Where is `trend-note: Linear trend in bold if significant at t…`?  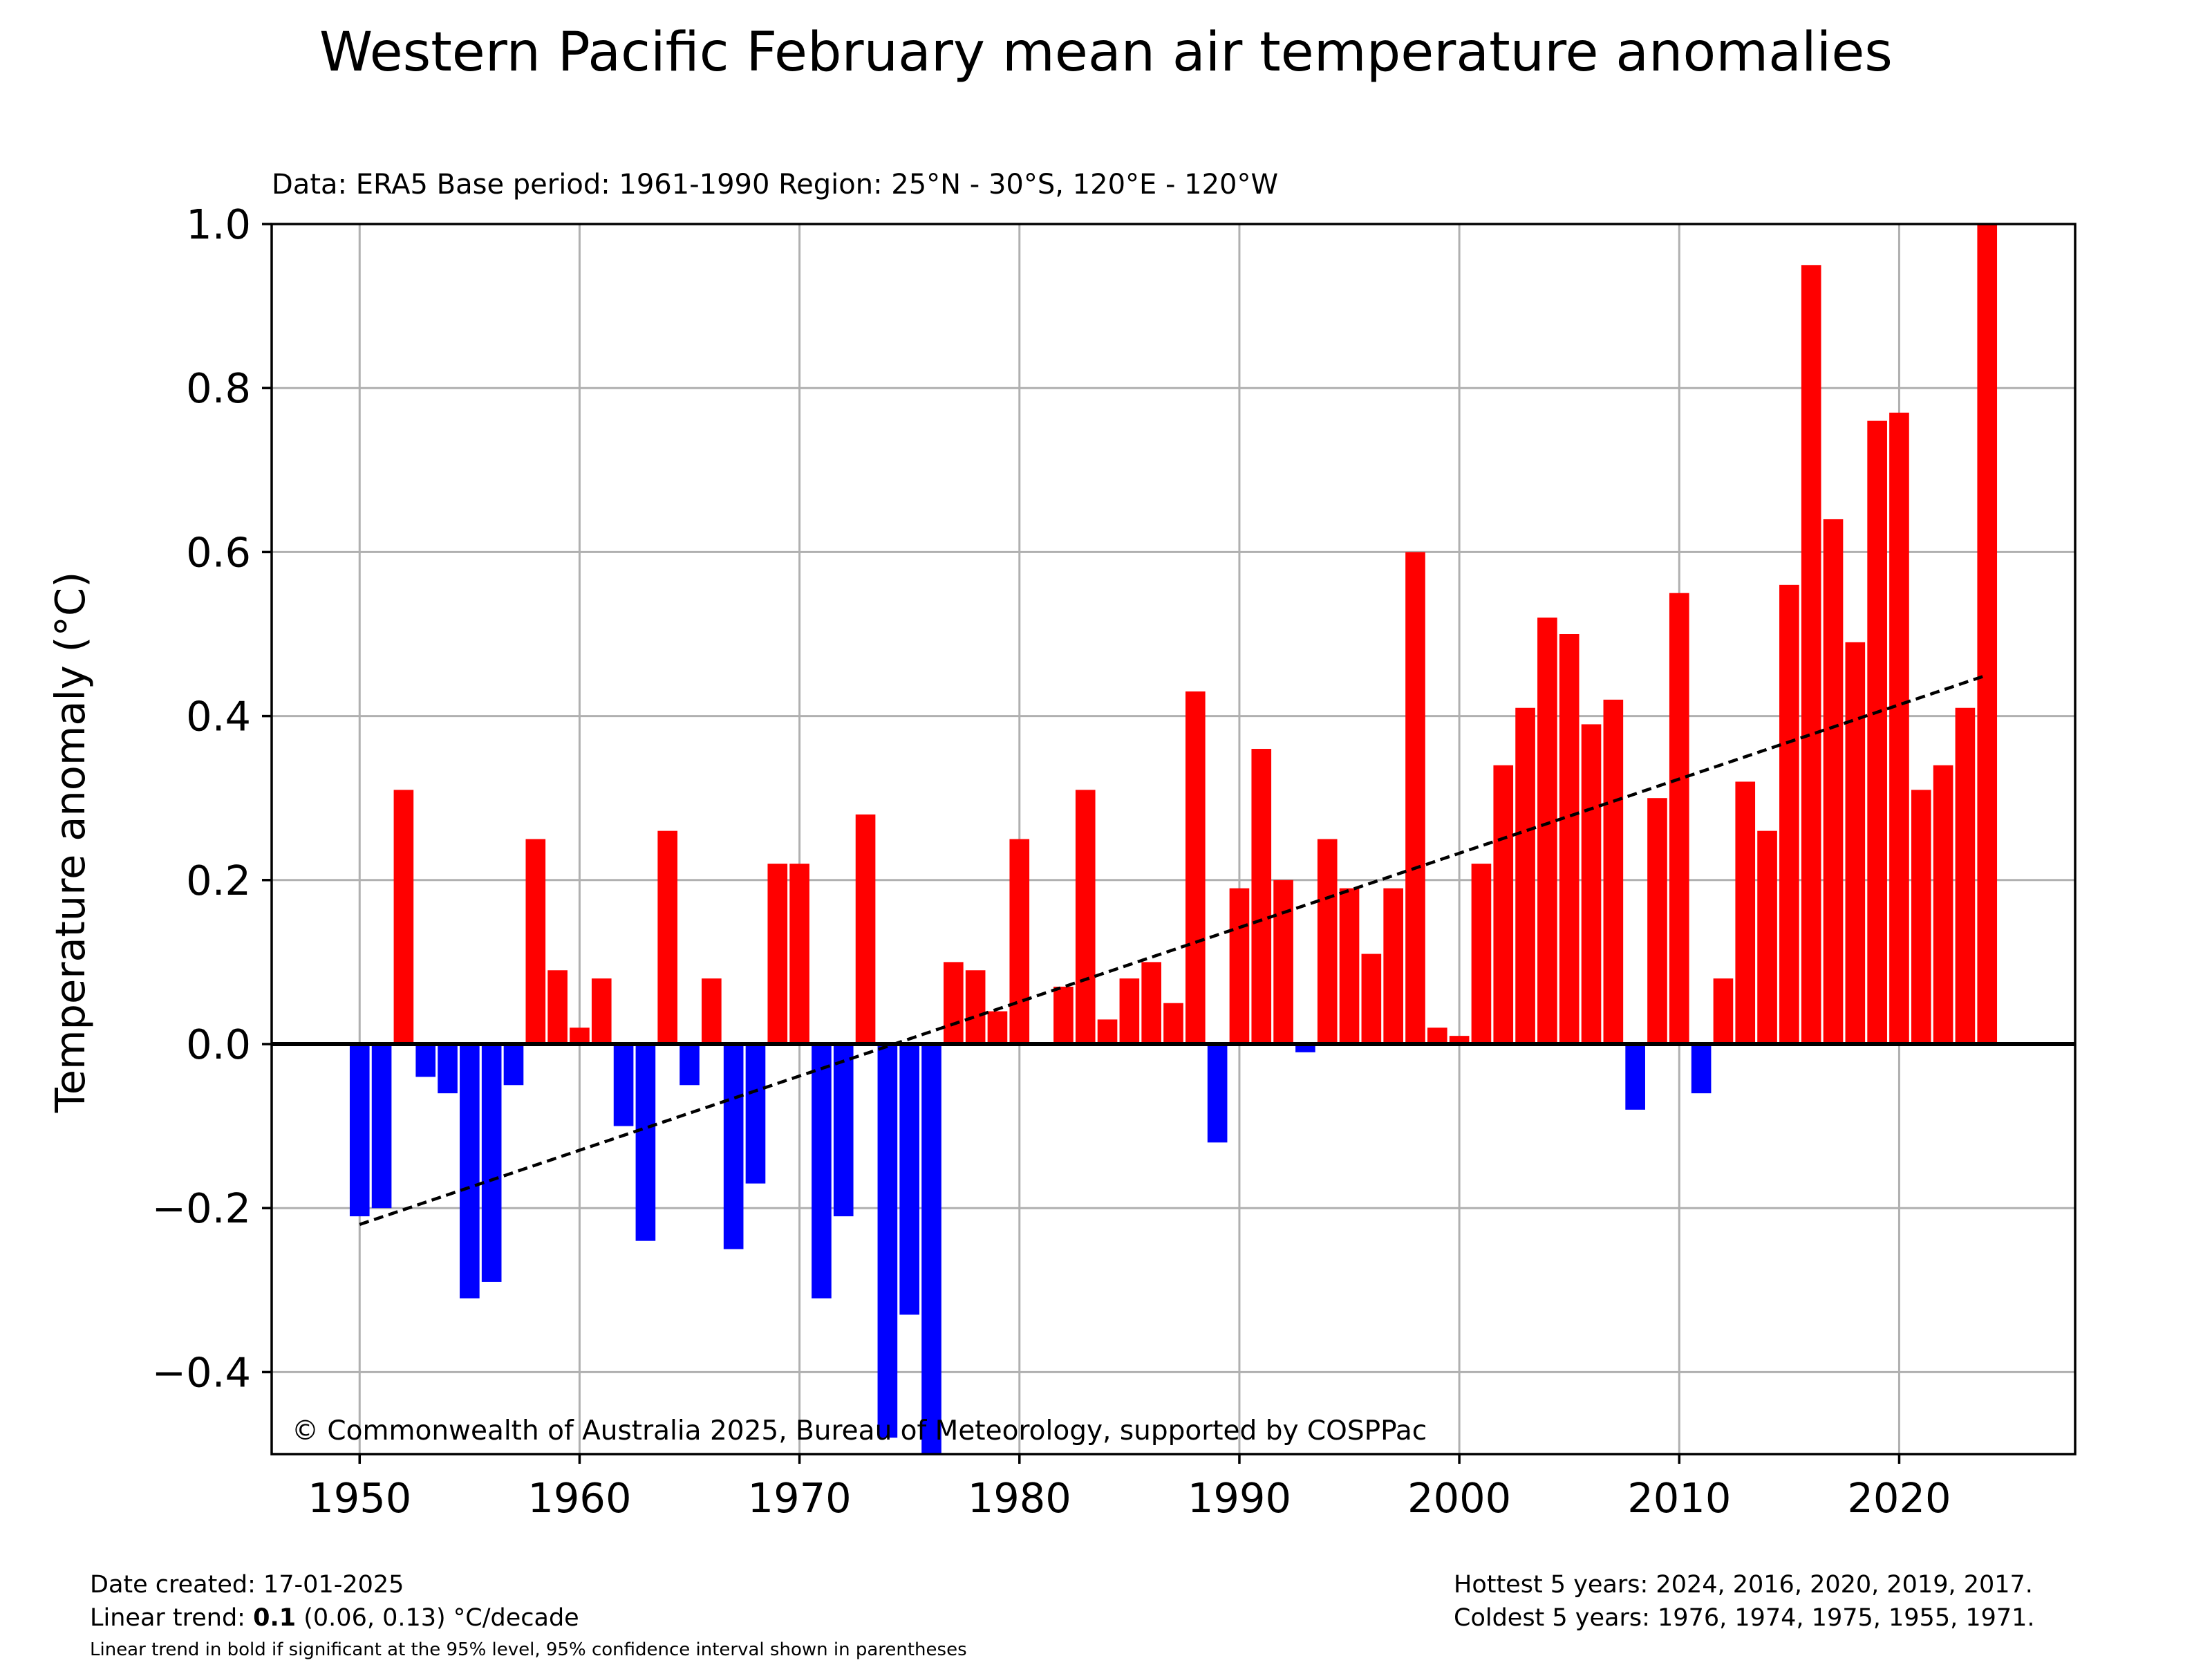
trend-note: Linear trend in bold if significant at t… is located at coordinates (528, 1649).